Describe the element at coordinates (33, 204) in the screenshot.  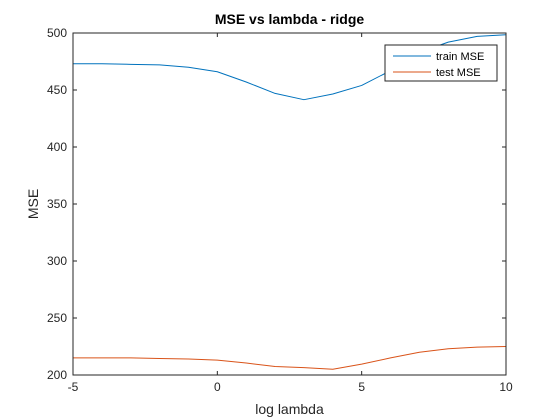
I see `y-axis-title: MSE` at that location.